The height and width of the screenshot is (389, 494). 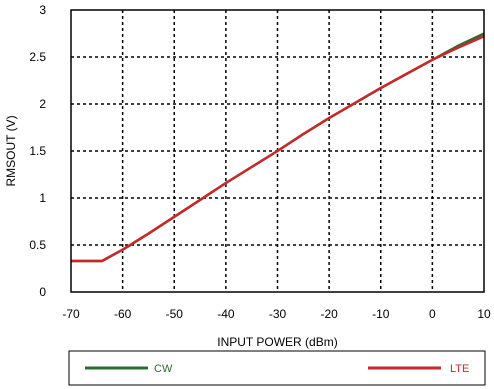 What do you see at coordinates (277, 368) in the screenshot?
I see `legend: CW LTE` at bounding box center [277, 368].